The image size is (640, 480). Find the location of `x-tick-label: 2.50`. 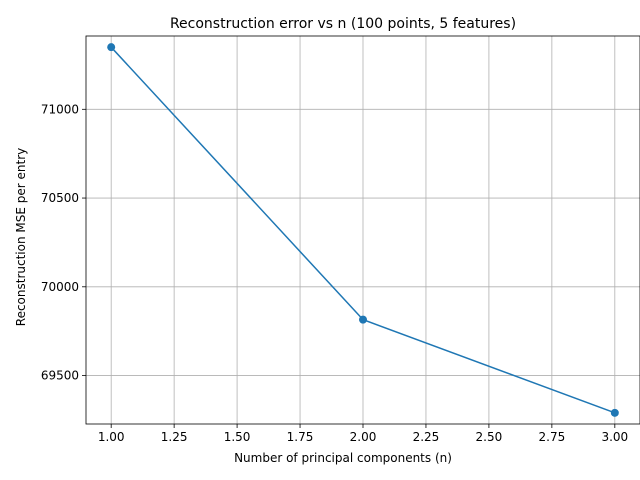

x-tick-label: 2.50 is located at coordinates (489, 437).